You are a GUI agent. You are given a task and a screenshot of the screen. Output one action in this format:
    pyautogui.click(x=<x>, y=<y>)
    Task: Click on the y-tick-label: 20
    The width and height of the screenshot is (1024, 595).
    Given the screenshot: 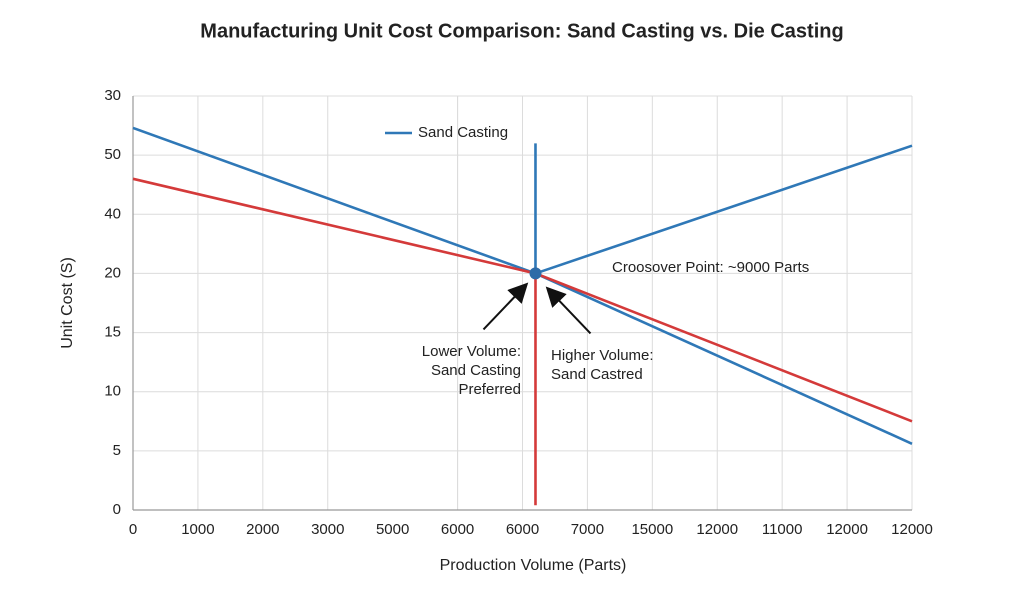 What is the action you would take?
    pyautogui.click(x=112, y=272)
    